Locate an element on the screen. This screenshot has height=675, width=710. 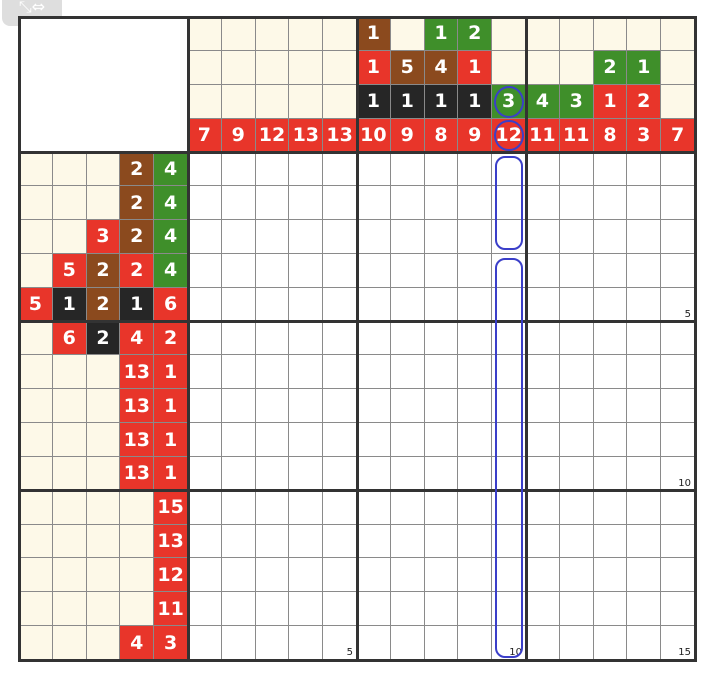
column-clue: 13 is located at coordinates (340, 135).